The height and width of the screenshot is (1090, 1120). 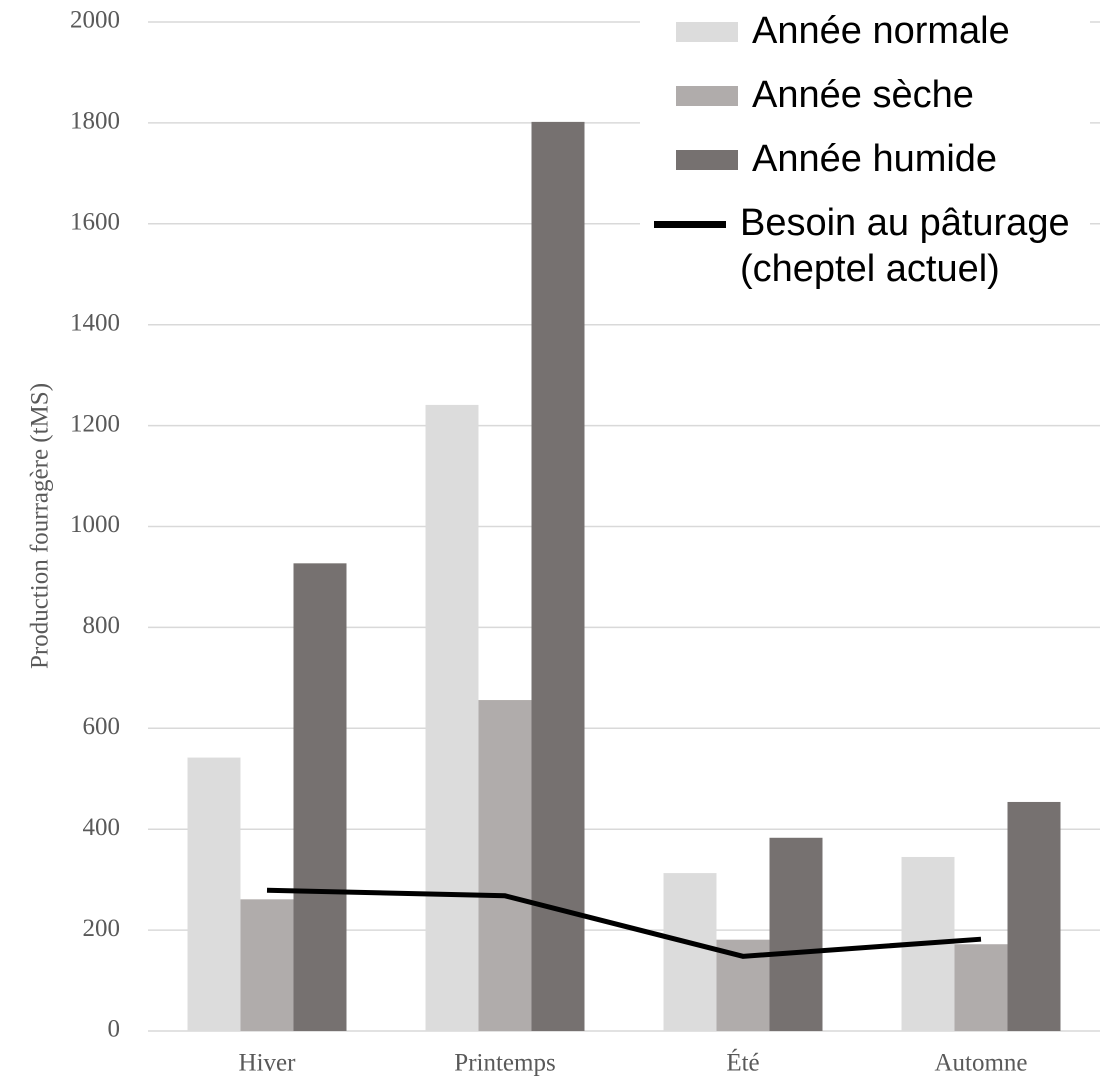 I want to click on y-tick-label: 400, so click(x=102, y=827).